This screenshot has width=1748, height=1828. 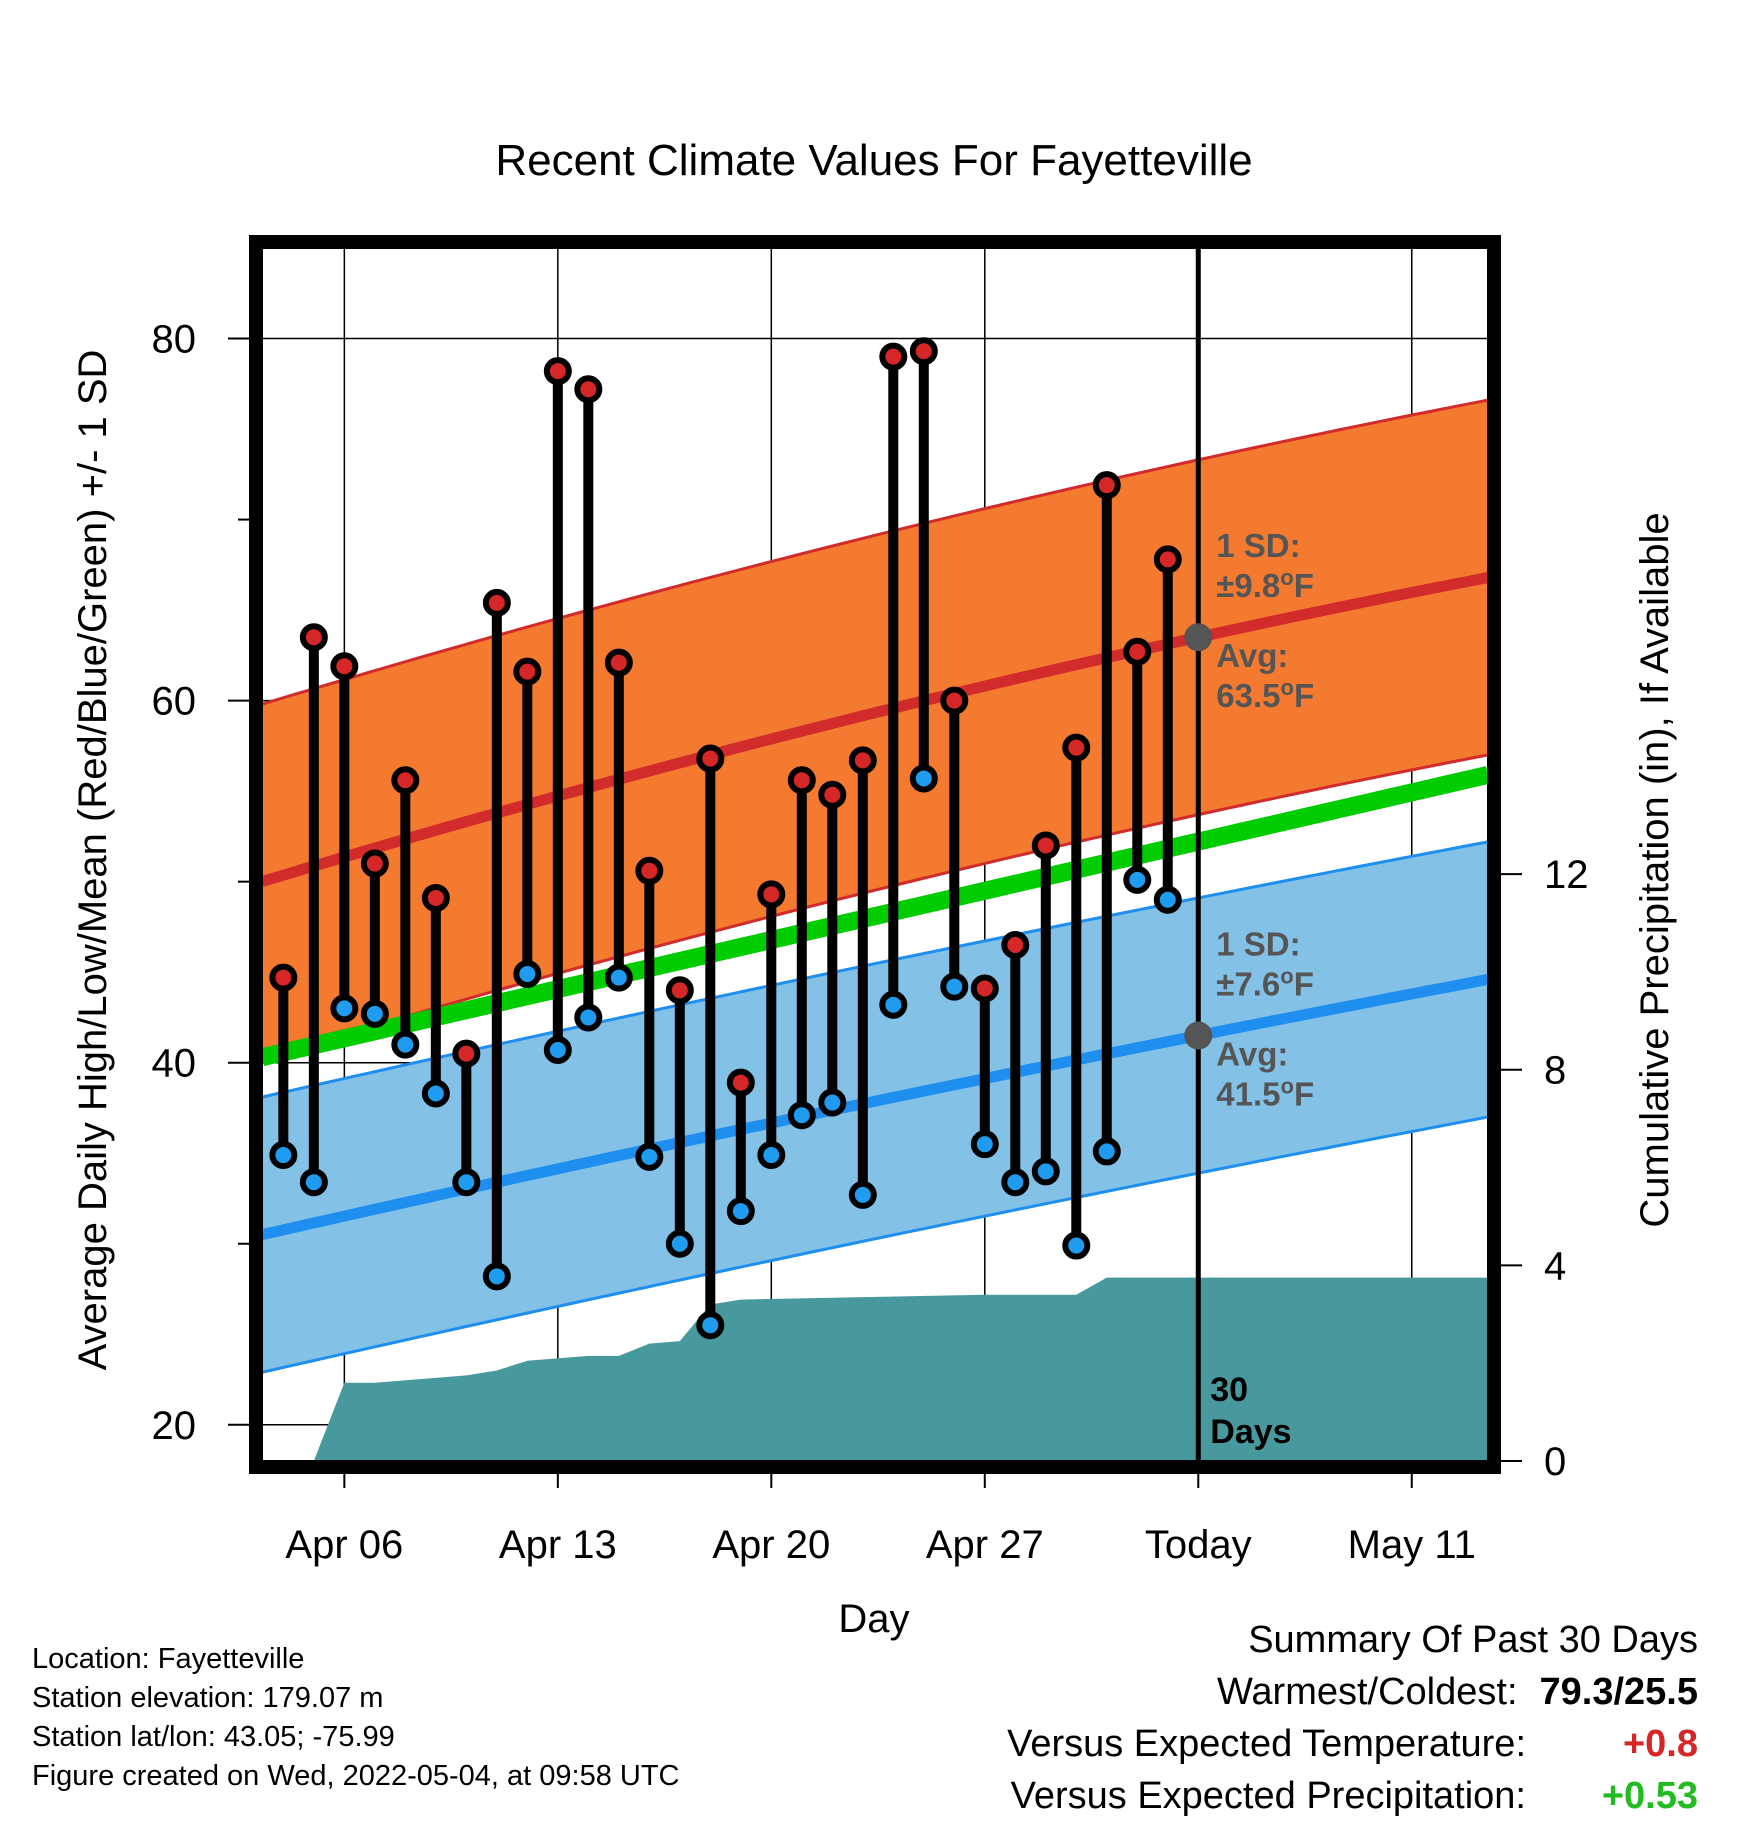 I want to click on high-sd-label: 1 SD:, so click(x=1258, y=545).